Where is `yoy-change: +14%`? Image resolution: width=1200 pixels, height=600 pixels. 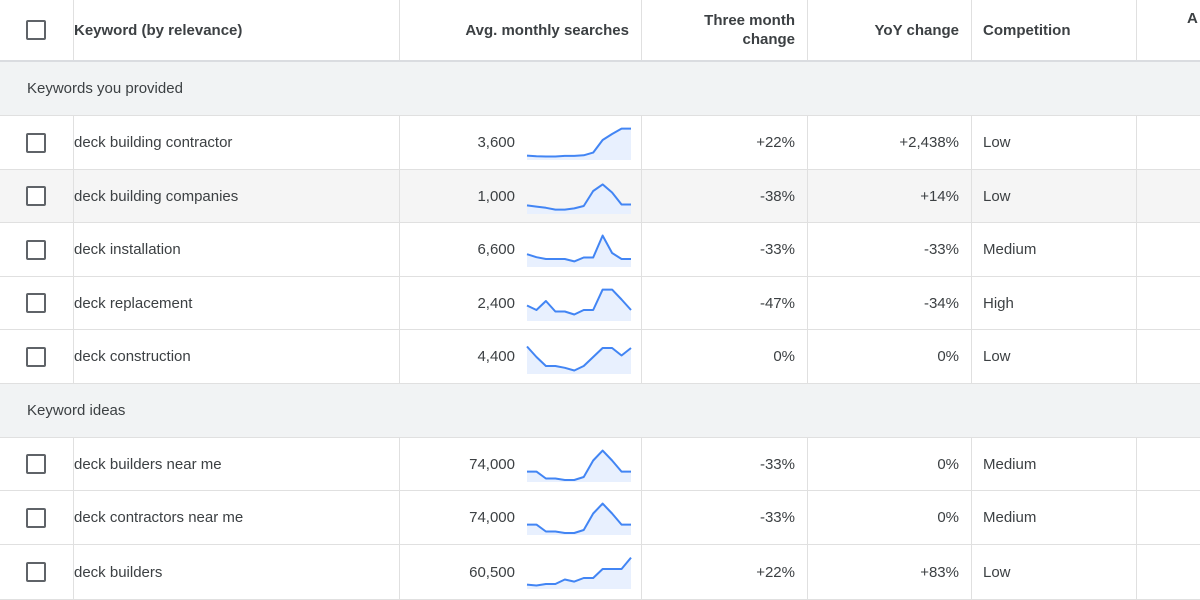
yoy-change: +14% is located at coordinates (890, 196).